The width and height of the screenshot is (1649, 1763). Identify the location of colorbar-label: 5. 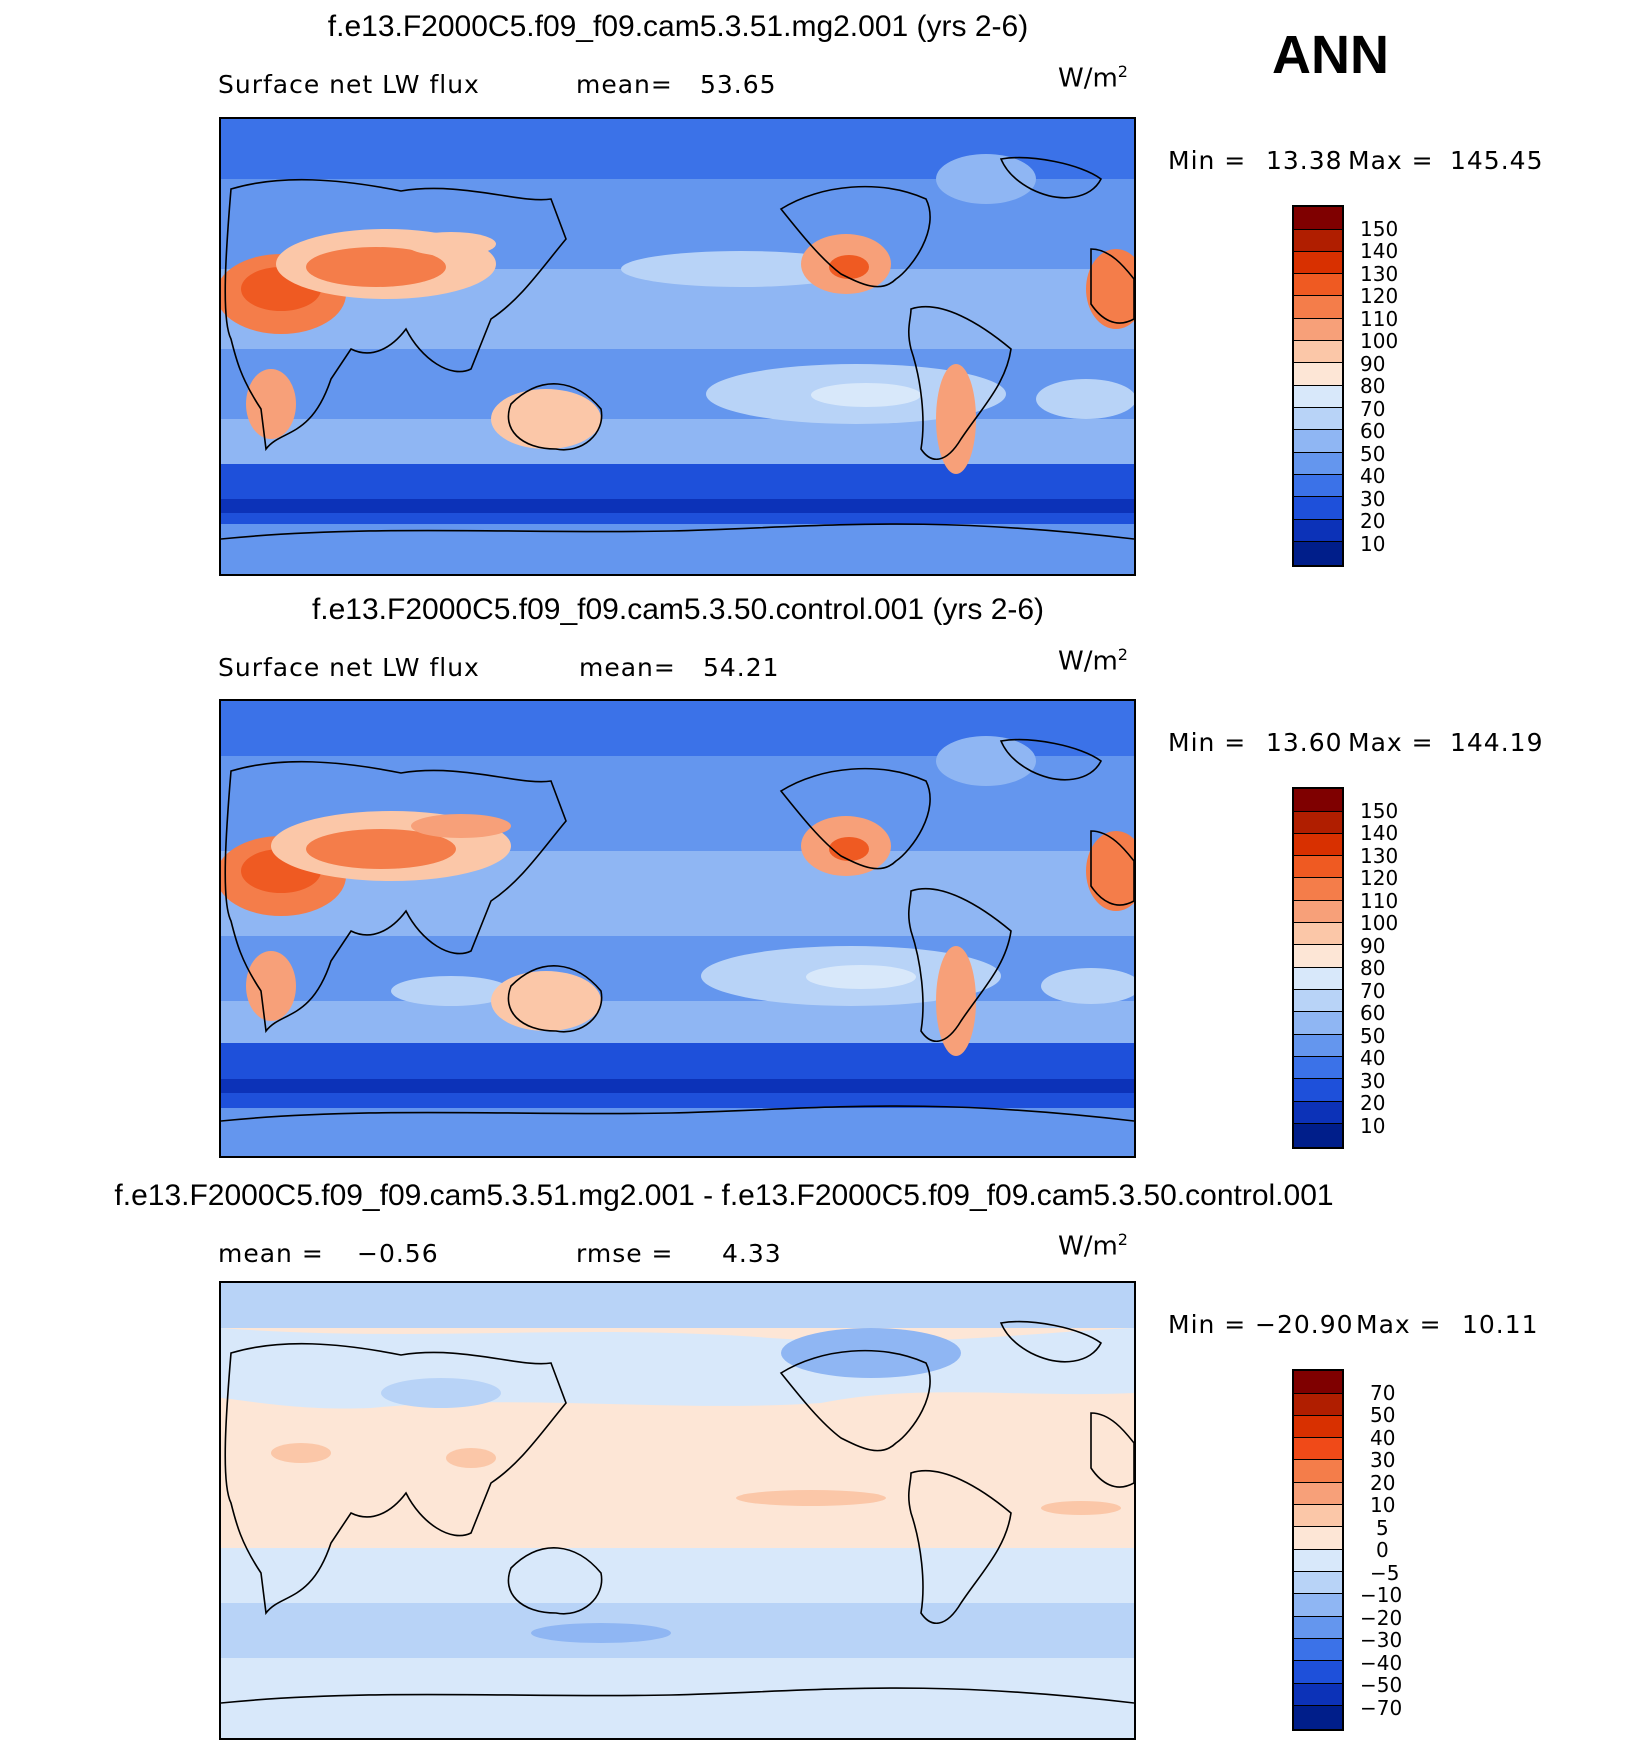
(1382, 1528).